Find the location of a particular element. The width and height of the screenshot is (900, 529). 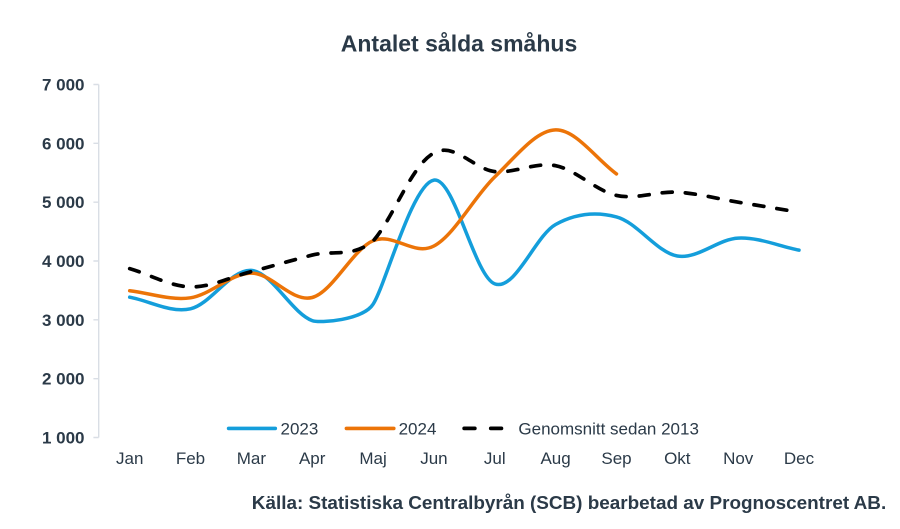

svg-text: Genomsnitt sedan 2013 is located at coordinates (608, 428).